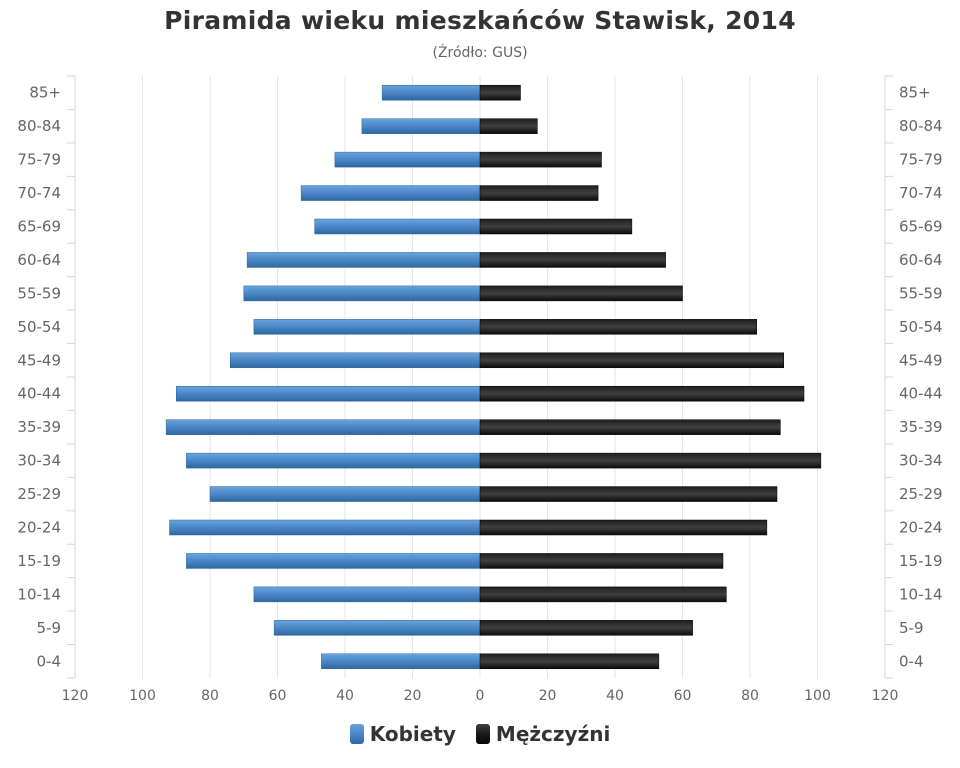  I want to click on y-tick-label-right: 55-59, so click(921, 293).